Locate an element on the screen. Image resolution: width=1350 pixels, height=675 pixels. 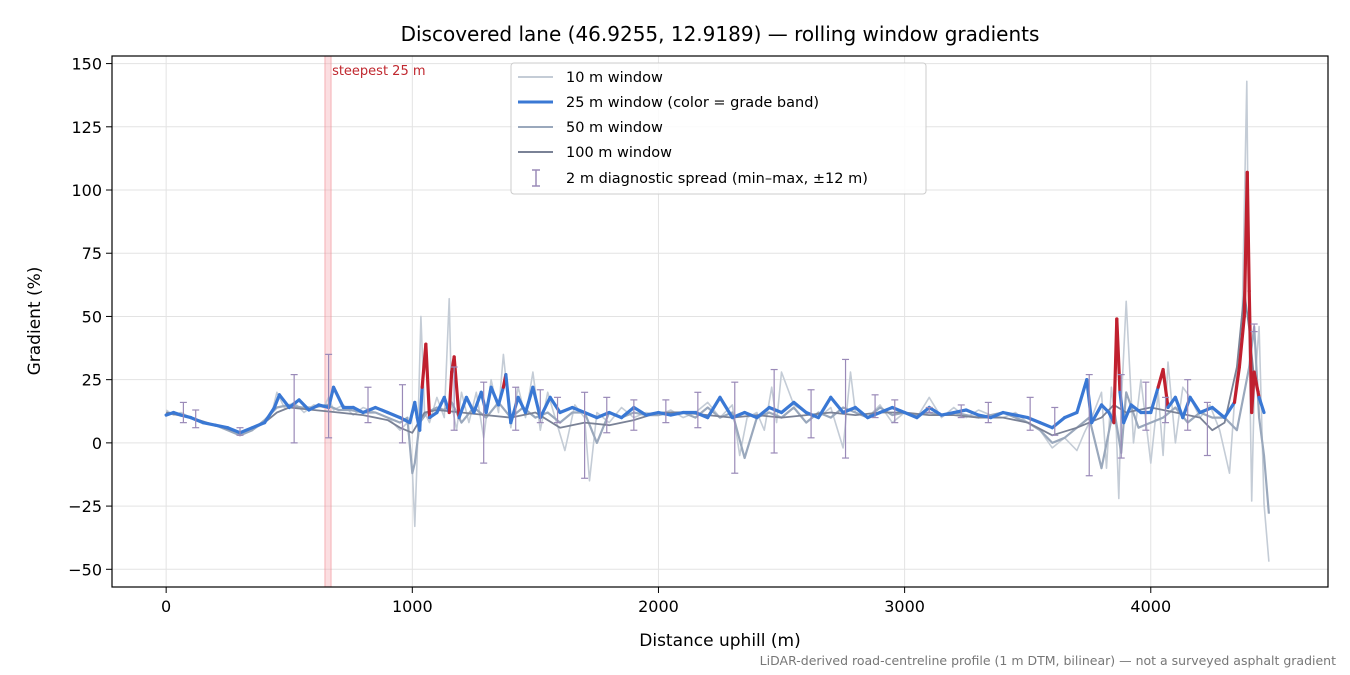
legend-box is located at coordinates (718, 128).